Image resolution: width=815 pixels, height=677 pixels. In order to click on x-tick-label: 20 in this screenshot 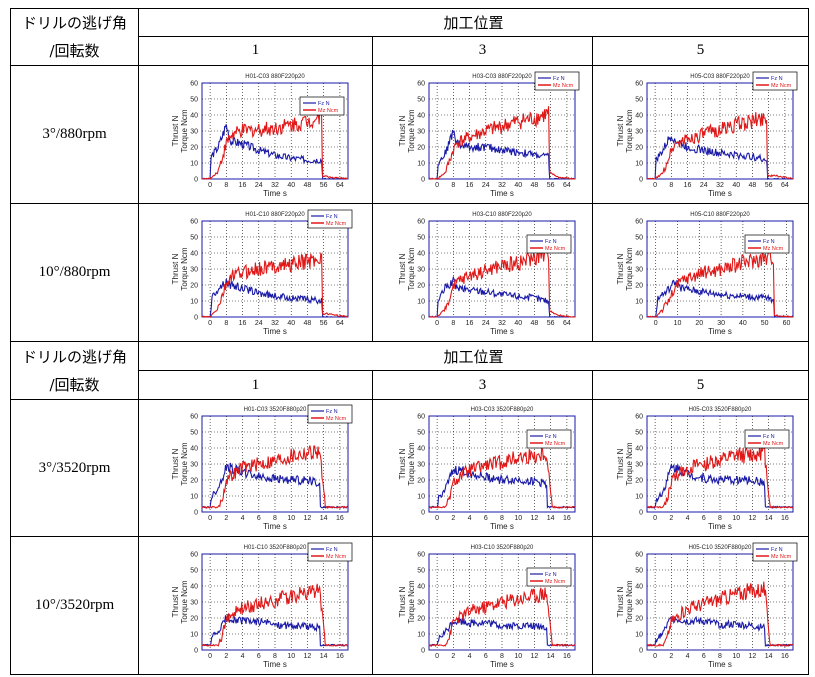, I will do `click(699, 323)`.